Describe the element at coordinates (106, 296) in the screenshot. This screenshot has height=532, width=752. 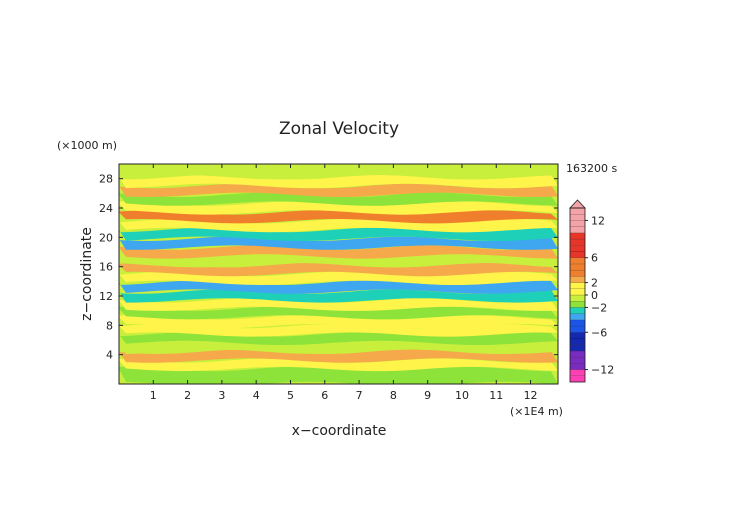
I see `y-tick-label: 12` at that location.